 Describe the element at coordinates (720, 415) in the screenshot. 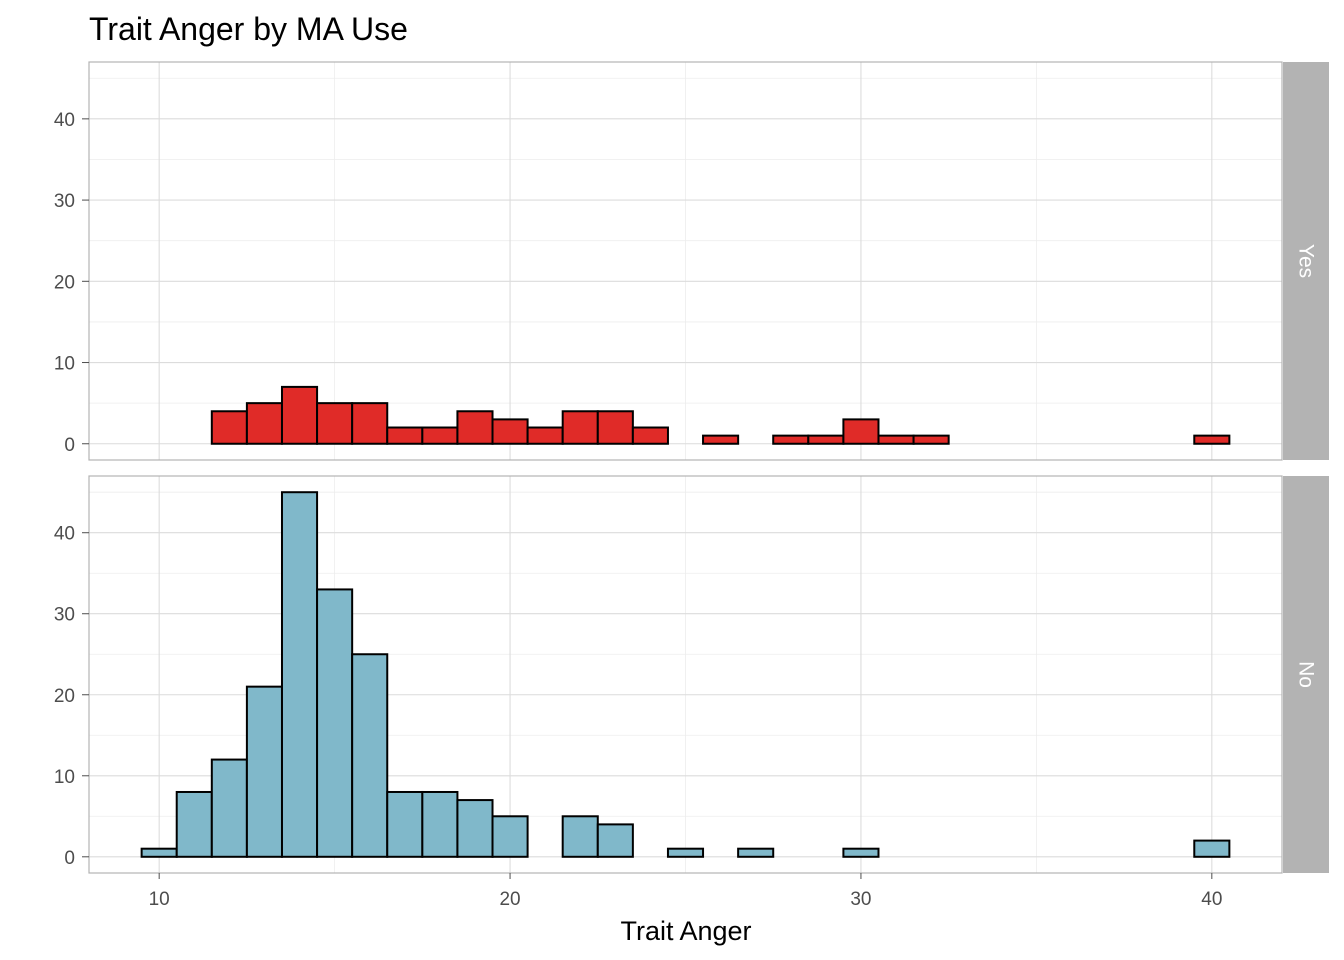

I see `bars-yes: 0045755224324420101131100000001` at that location.